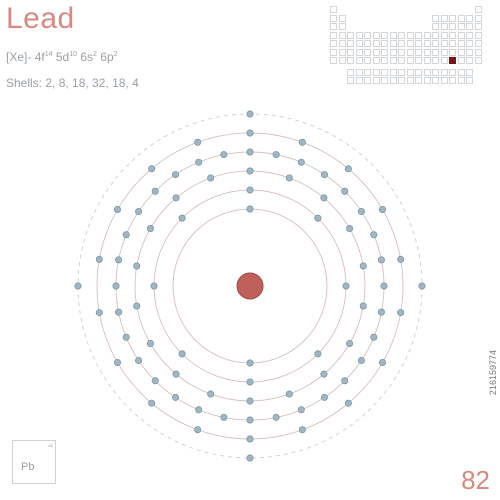  I want to click on shells-summary: Shells: 2, 8, 18, 32, 18, 4, so click(72, 83).